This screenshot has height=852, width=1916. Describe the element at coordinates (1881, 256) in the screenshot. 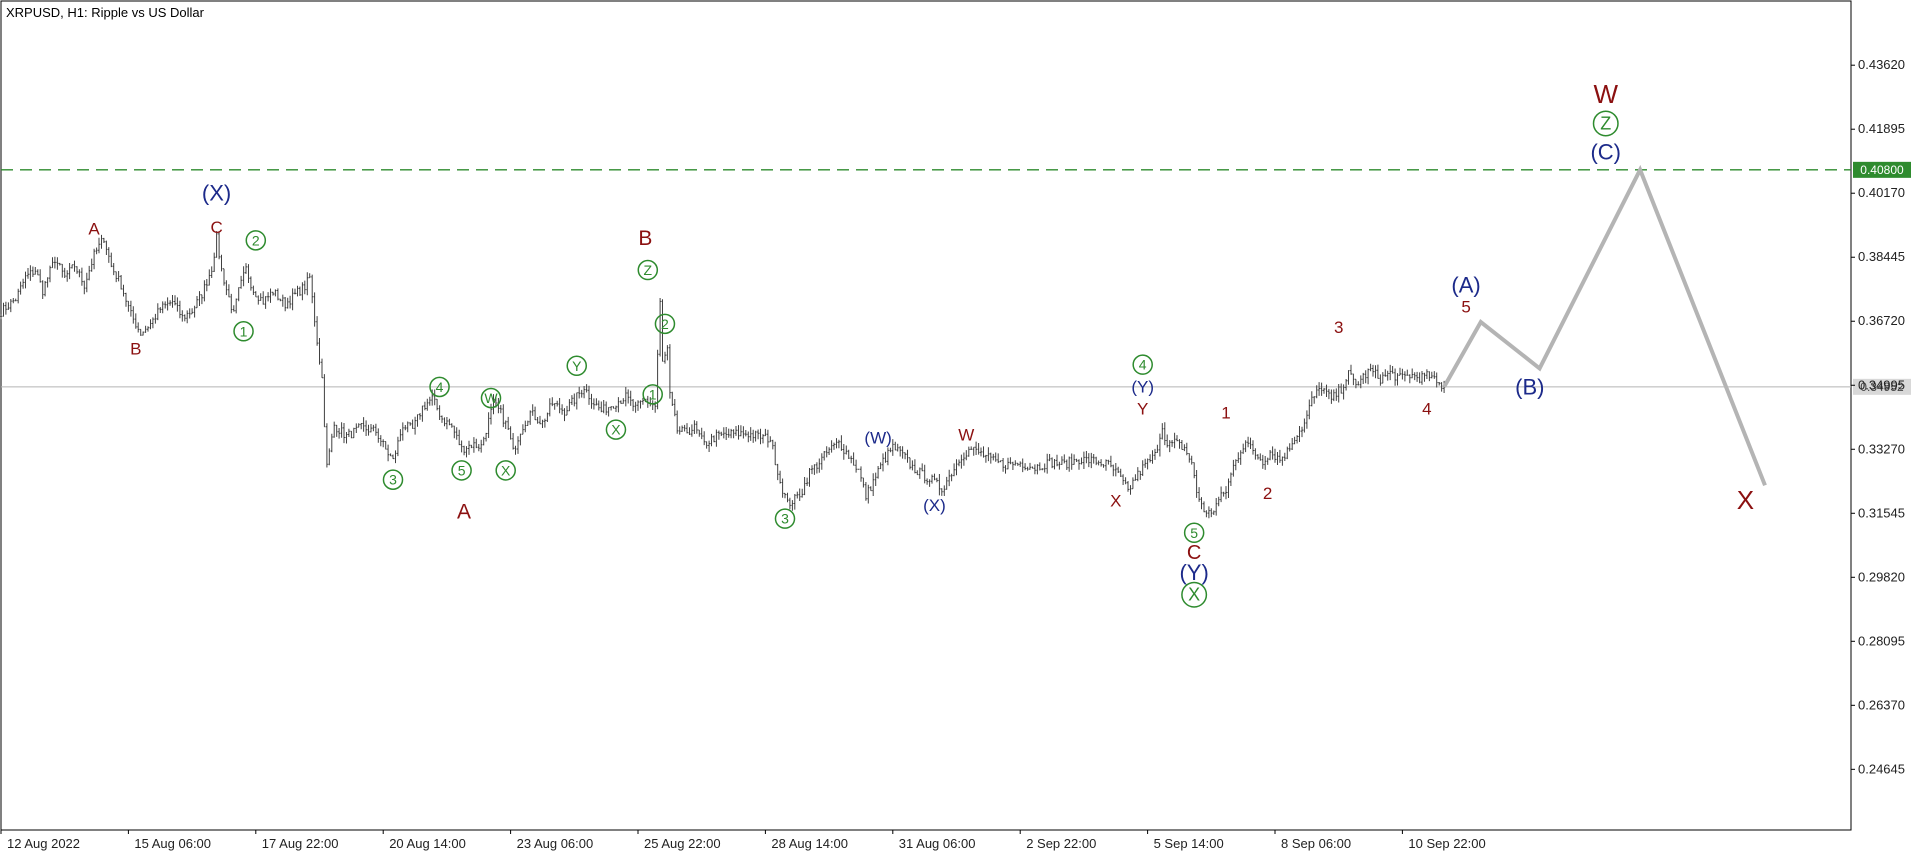

I see `y-tick-label: 0.38445` at that location.